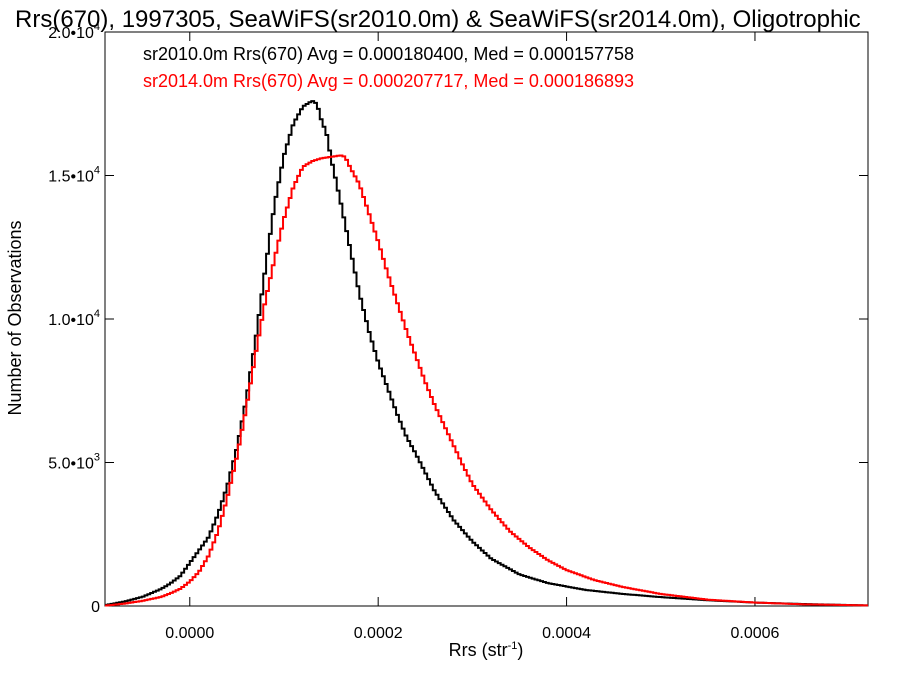  I want to click on x-axis-label: Rrs (str-1), so click(486, 650).